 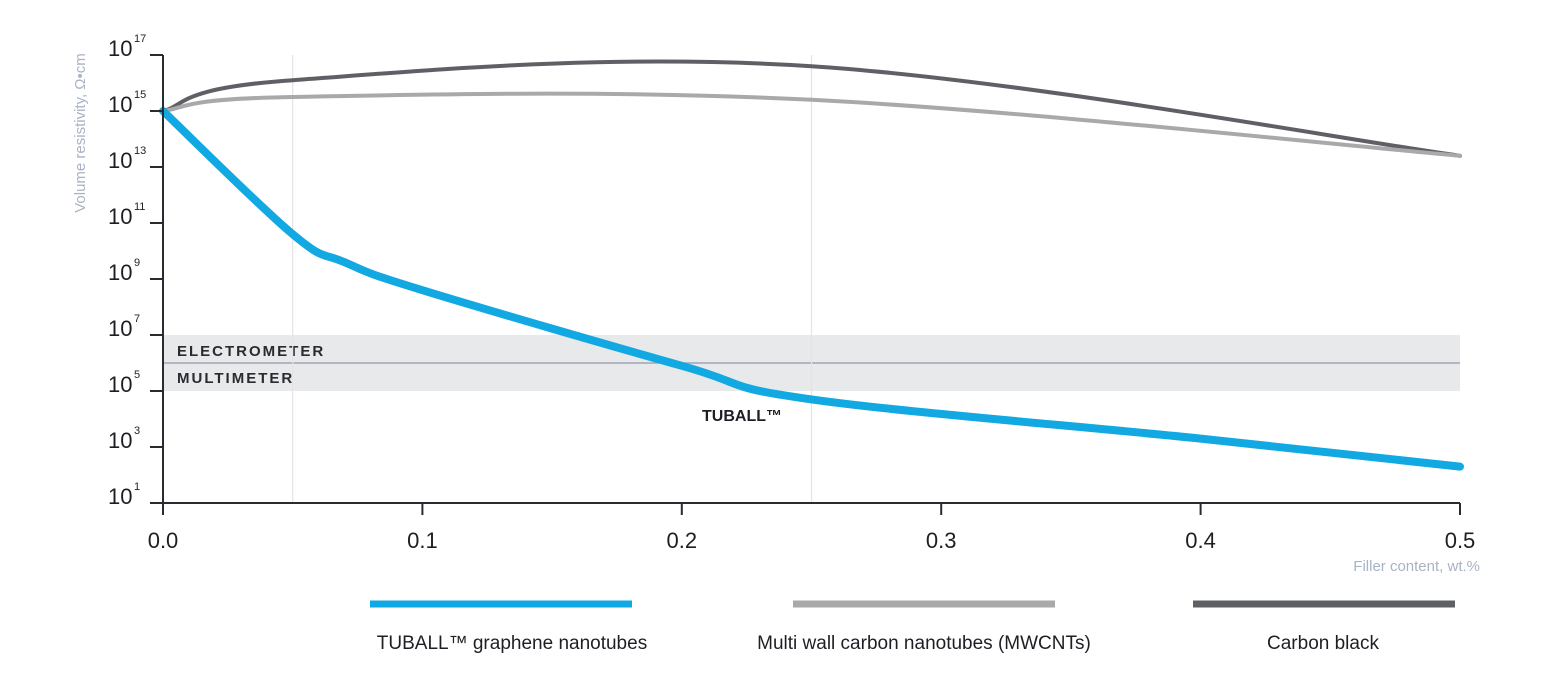 I want to click on y-tick-exponent: 11, so click(x=139, y=207).